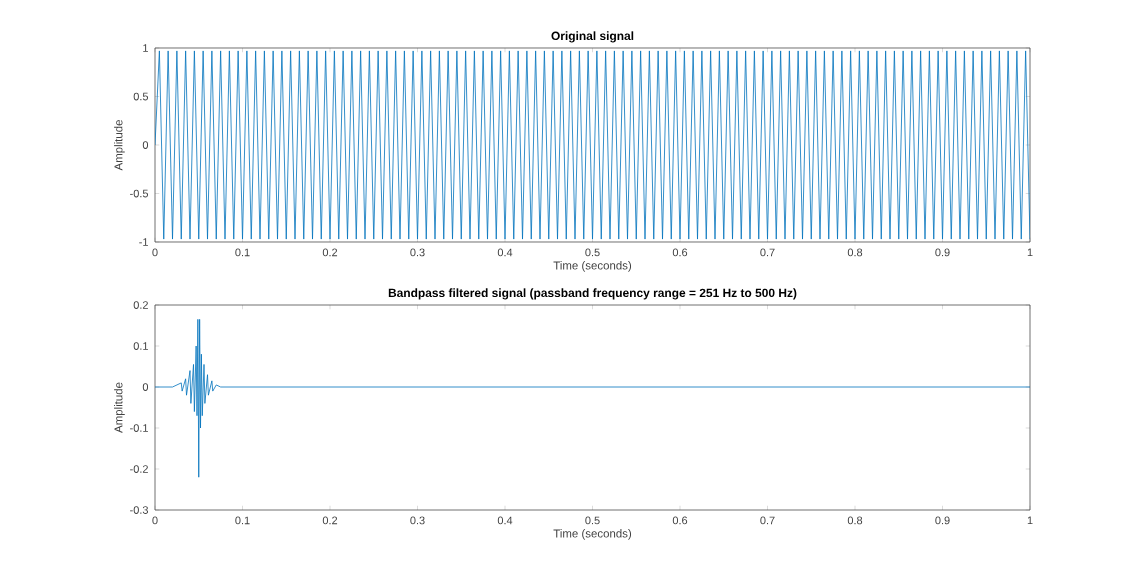 Image resolution: width=1130 pixels, height=572 pixels. I want to click on y-tick-label: 1, so click(145, 48).